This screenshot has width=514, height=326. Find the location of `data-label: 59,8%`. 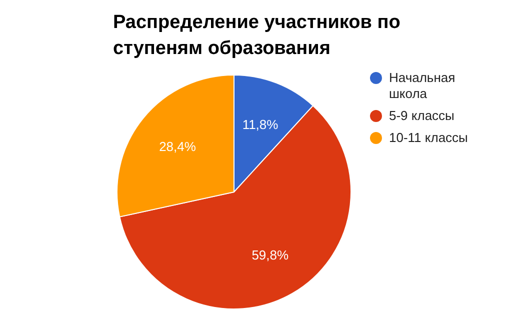

data-label: 59,8% is located at coordinates (271, 254).